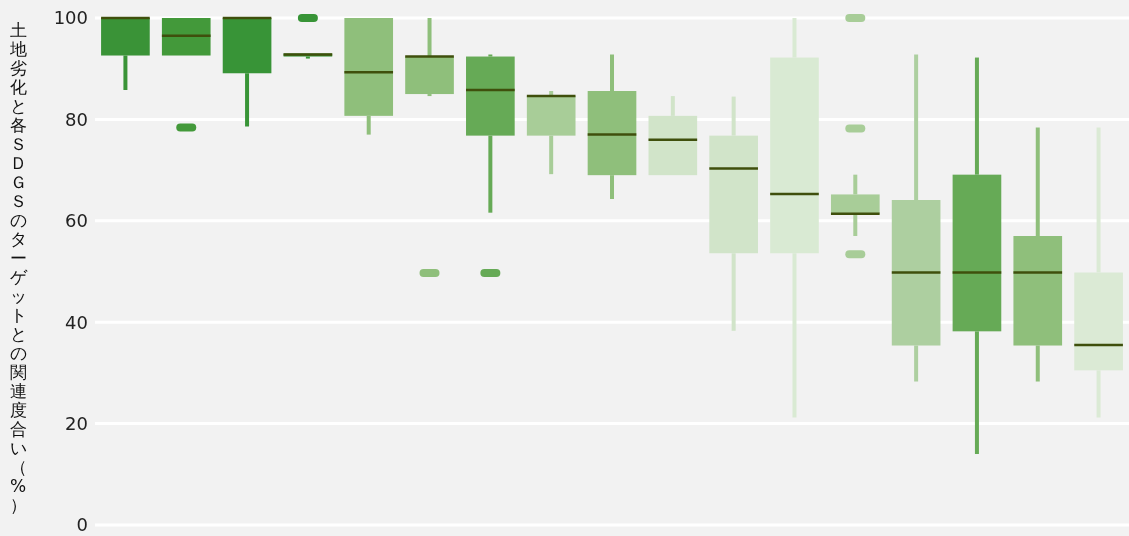 The height and width of the screenshot is (536, 1129). What do you see at coordinates (76, 221) in the screenshot?
I see `y-tick-label: 60` at bounding box center [76, 221].